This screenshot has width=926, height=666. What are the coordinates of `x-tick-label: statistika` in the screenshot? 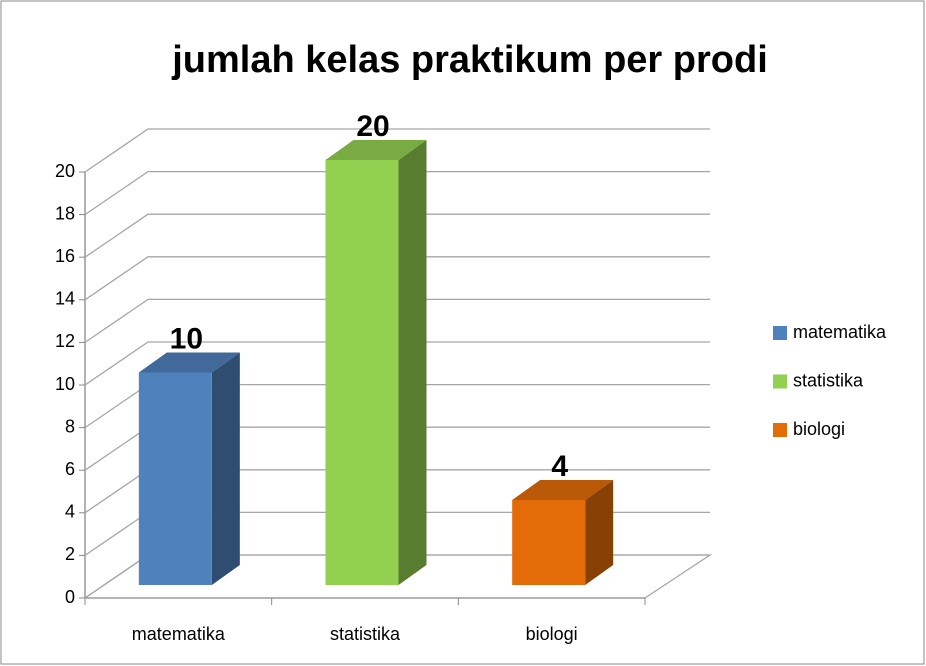 It's located at (365, 634).